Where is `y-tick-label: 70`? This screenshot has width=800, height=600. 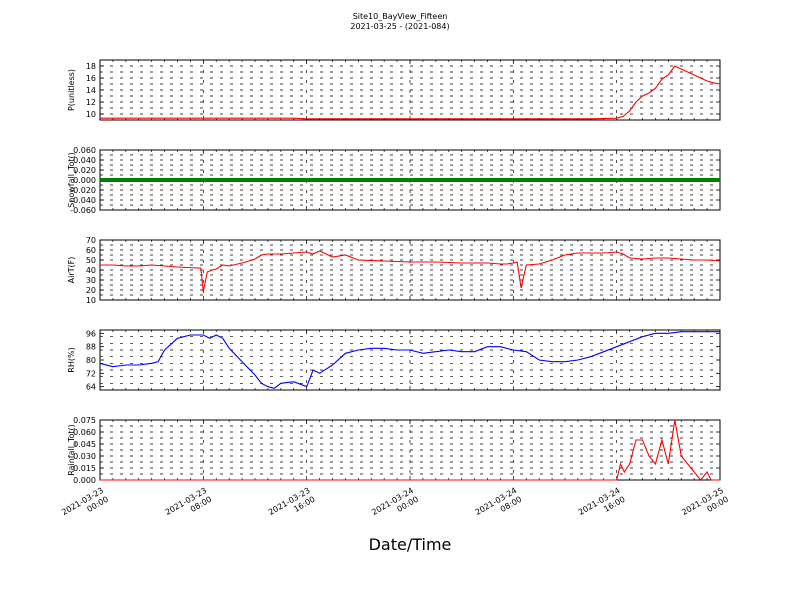 y-tick-label: 70 is located at coordinates (91, 240).